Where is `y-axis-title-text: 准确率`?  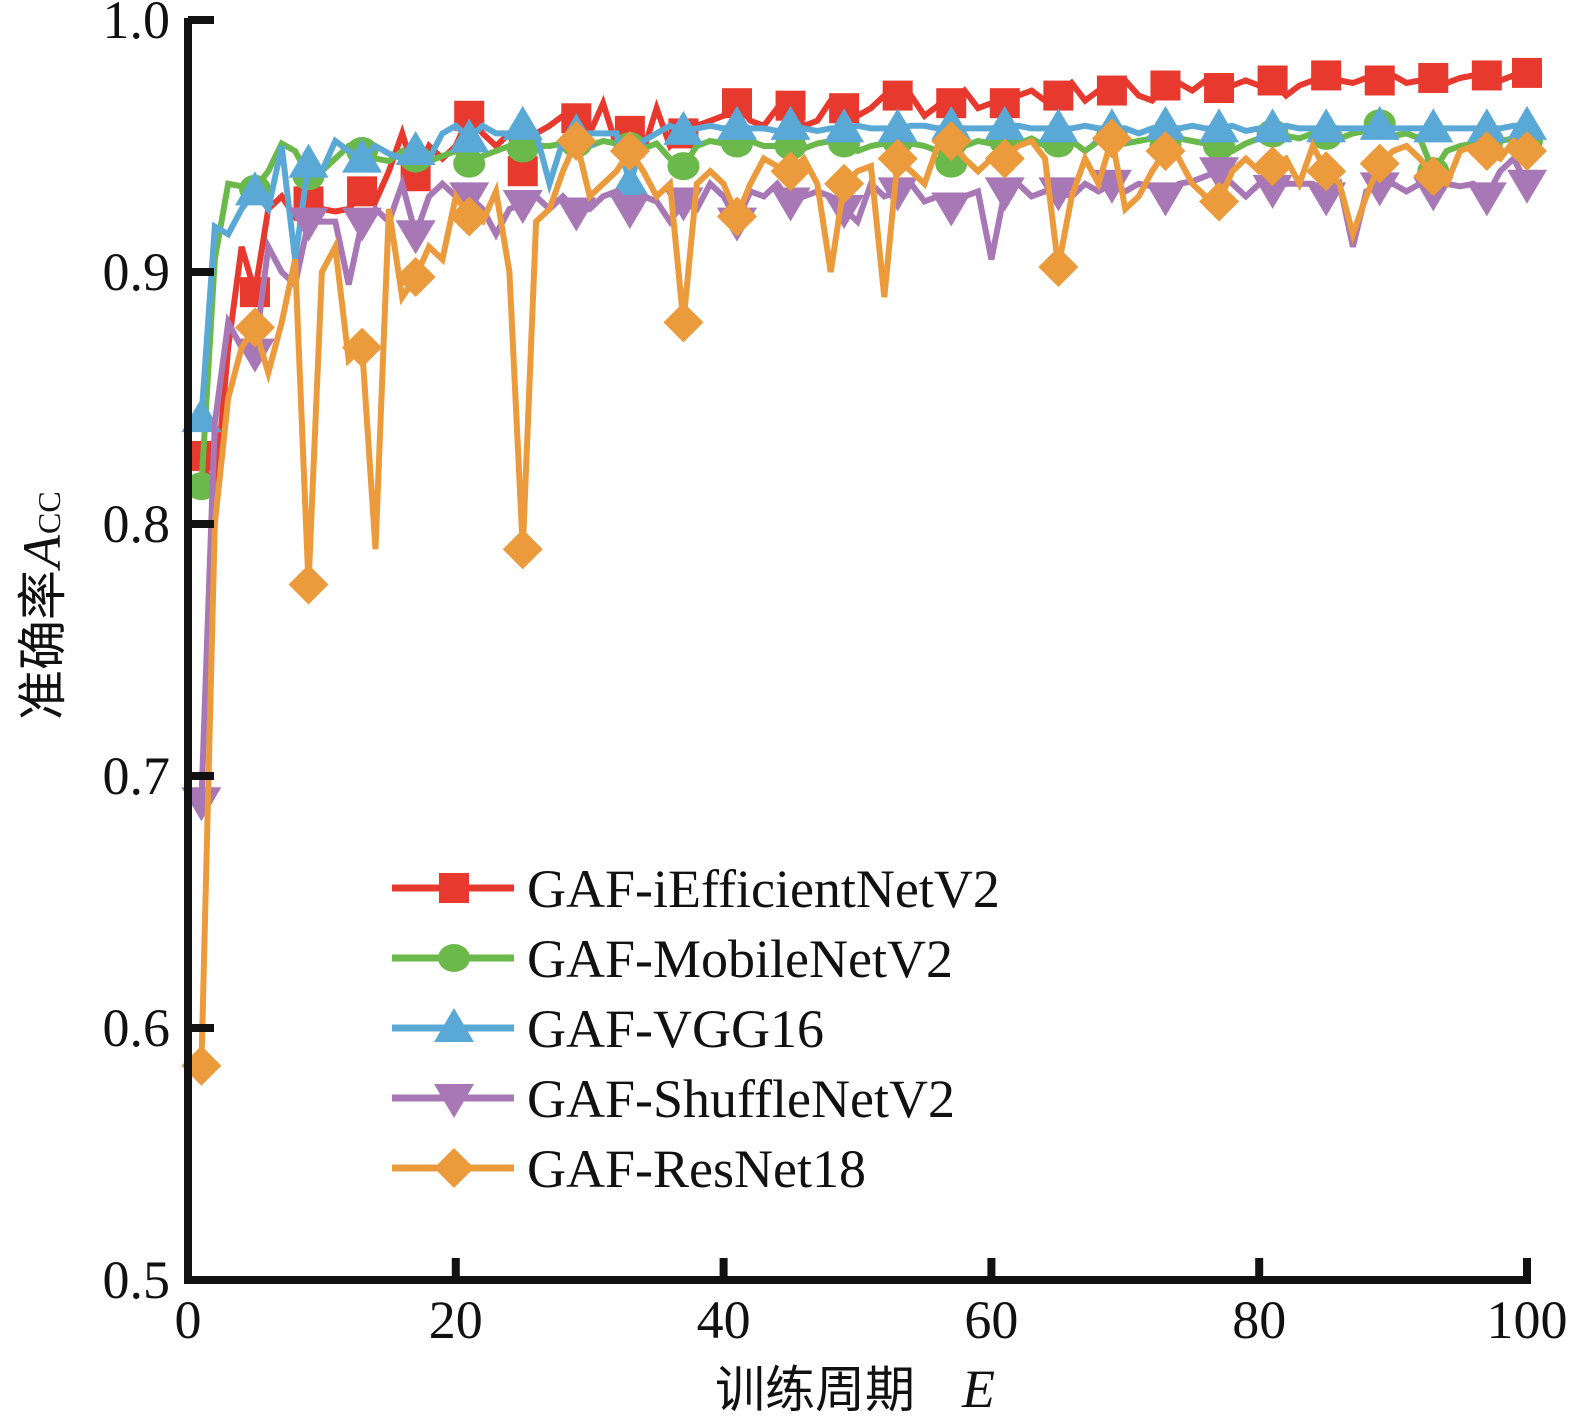
y-axis-title-text: 准确率 is located at coordinates (43, 645).